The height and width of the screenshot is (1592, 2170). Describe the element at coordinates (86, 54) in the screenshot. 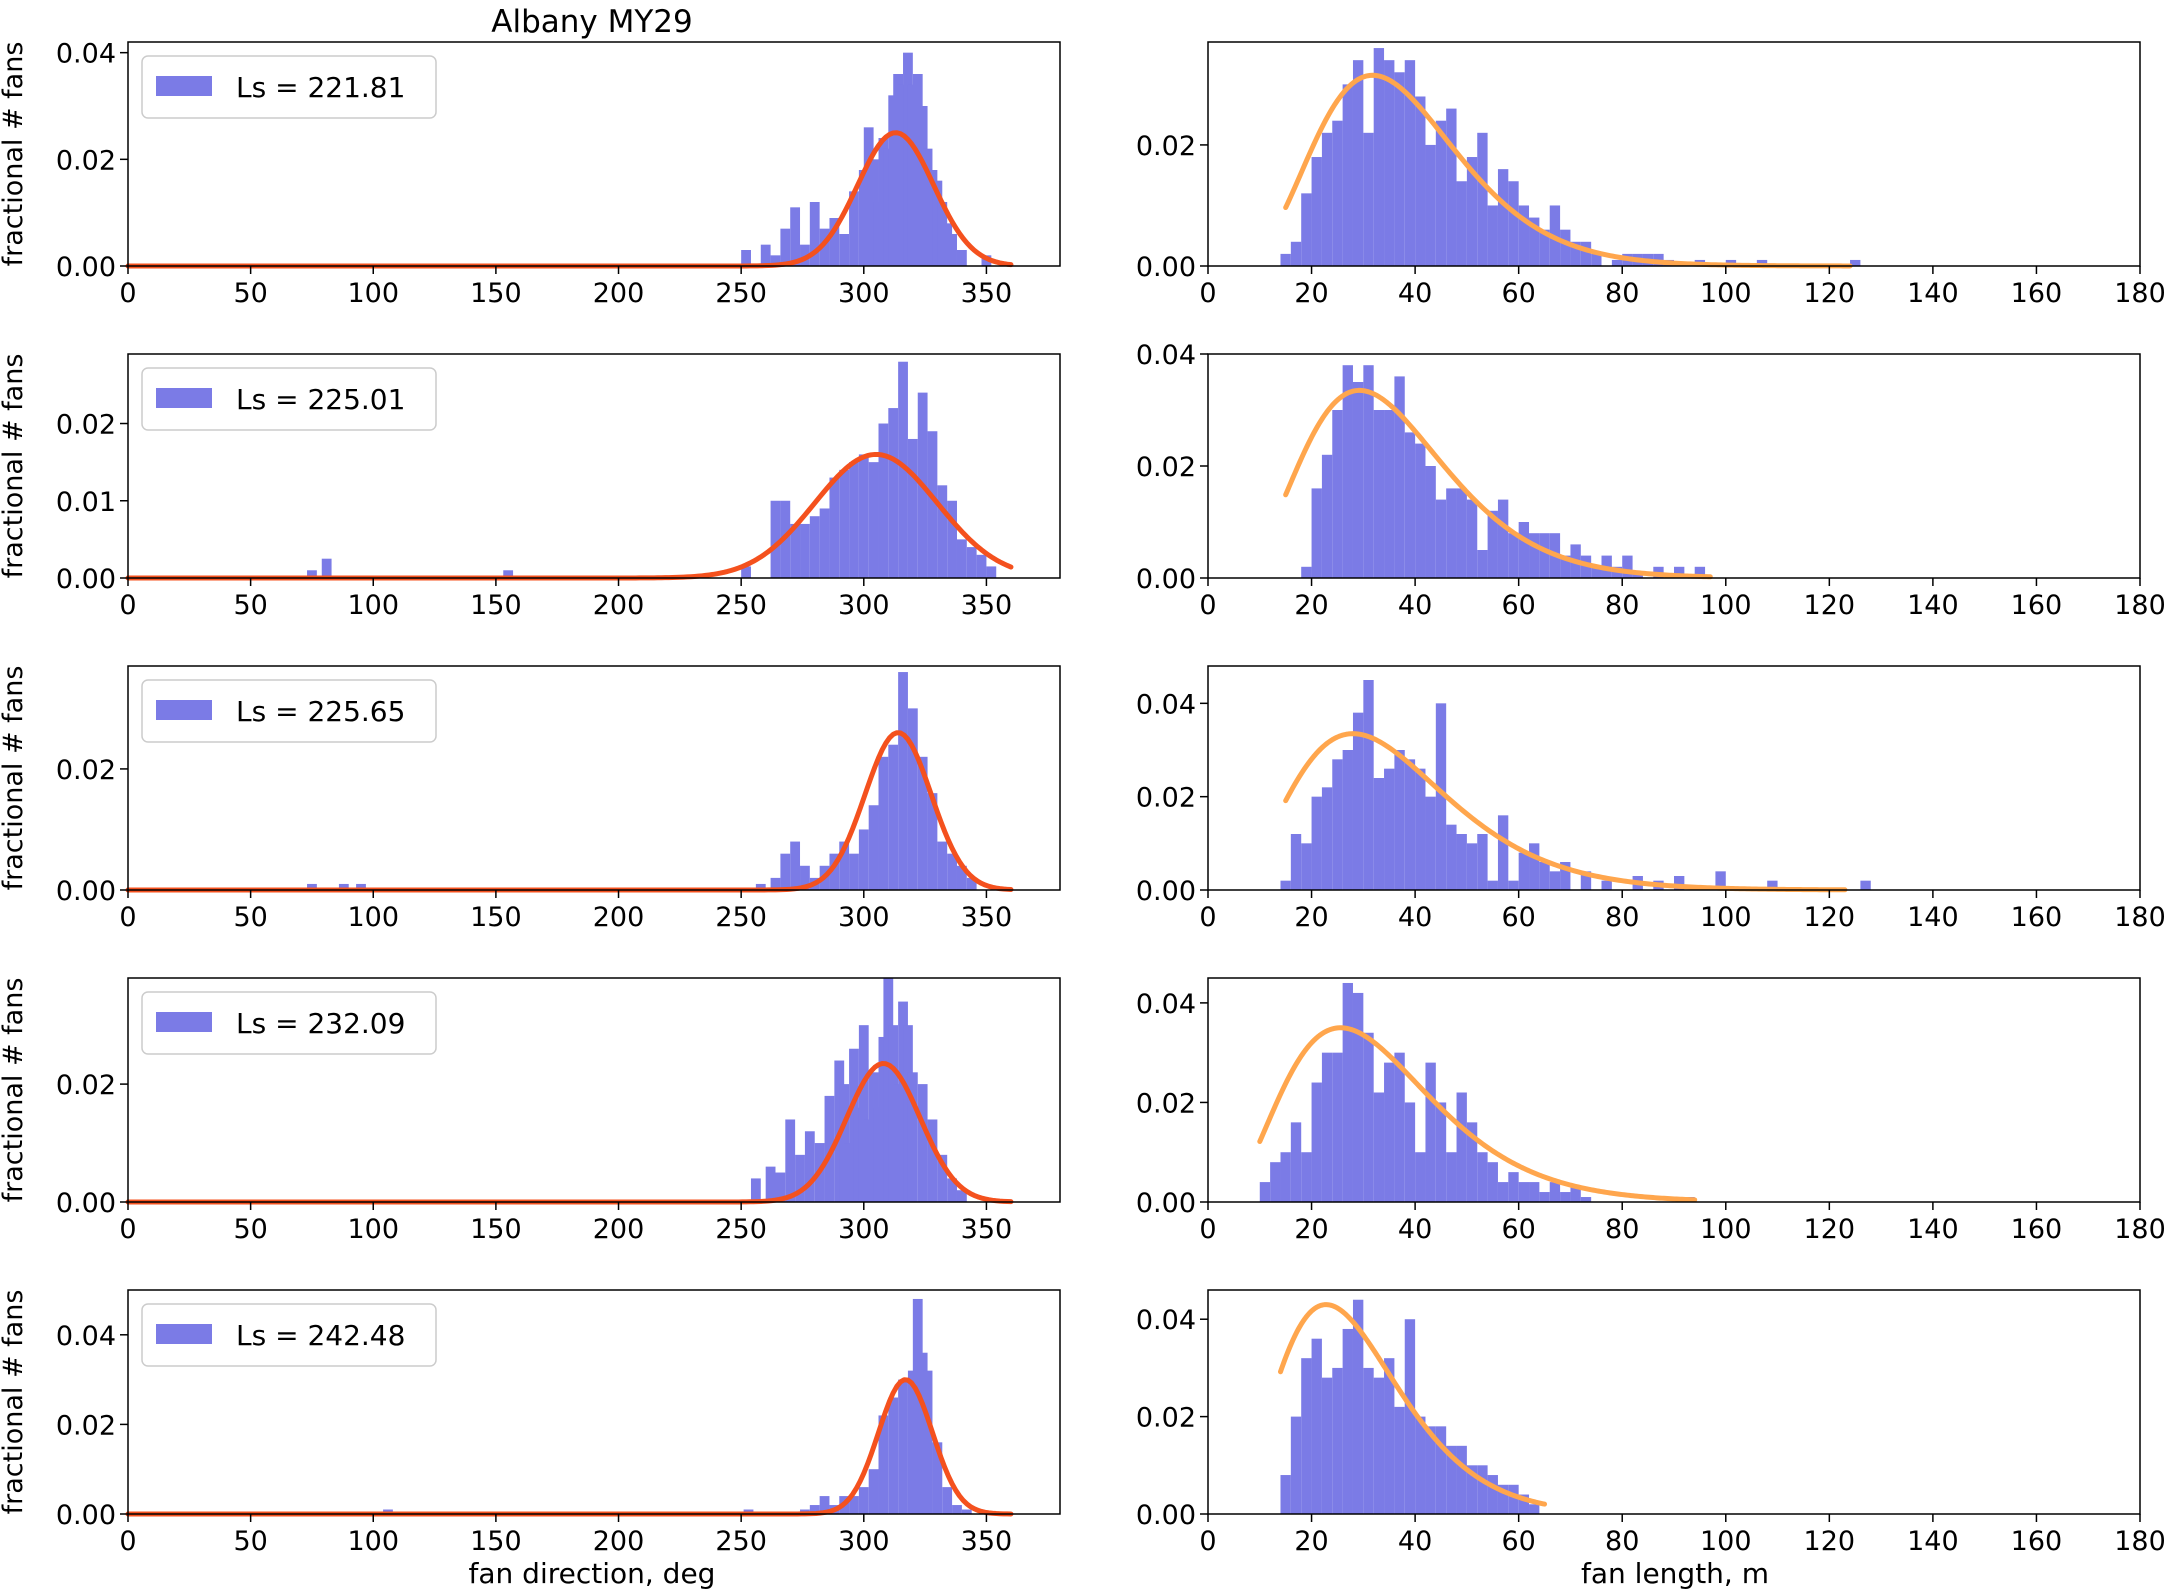

I see `y-tick-label: 0.04` at that location.